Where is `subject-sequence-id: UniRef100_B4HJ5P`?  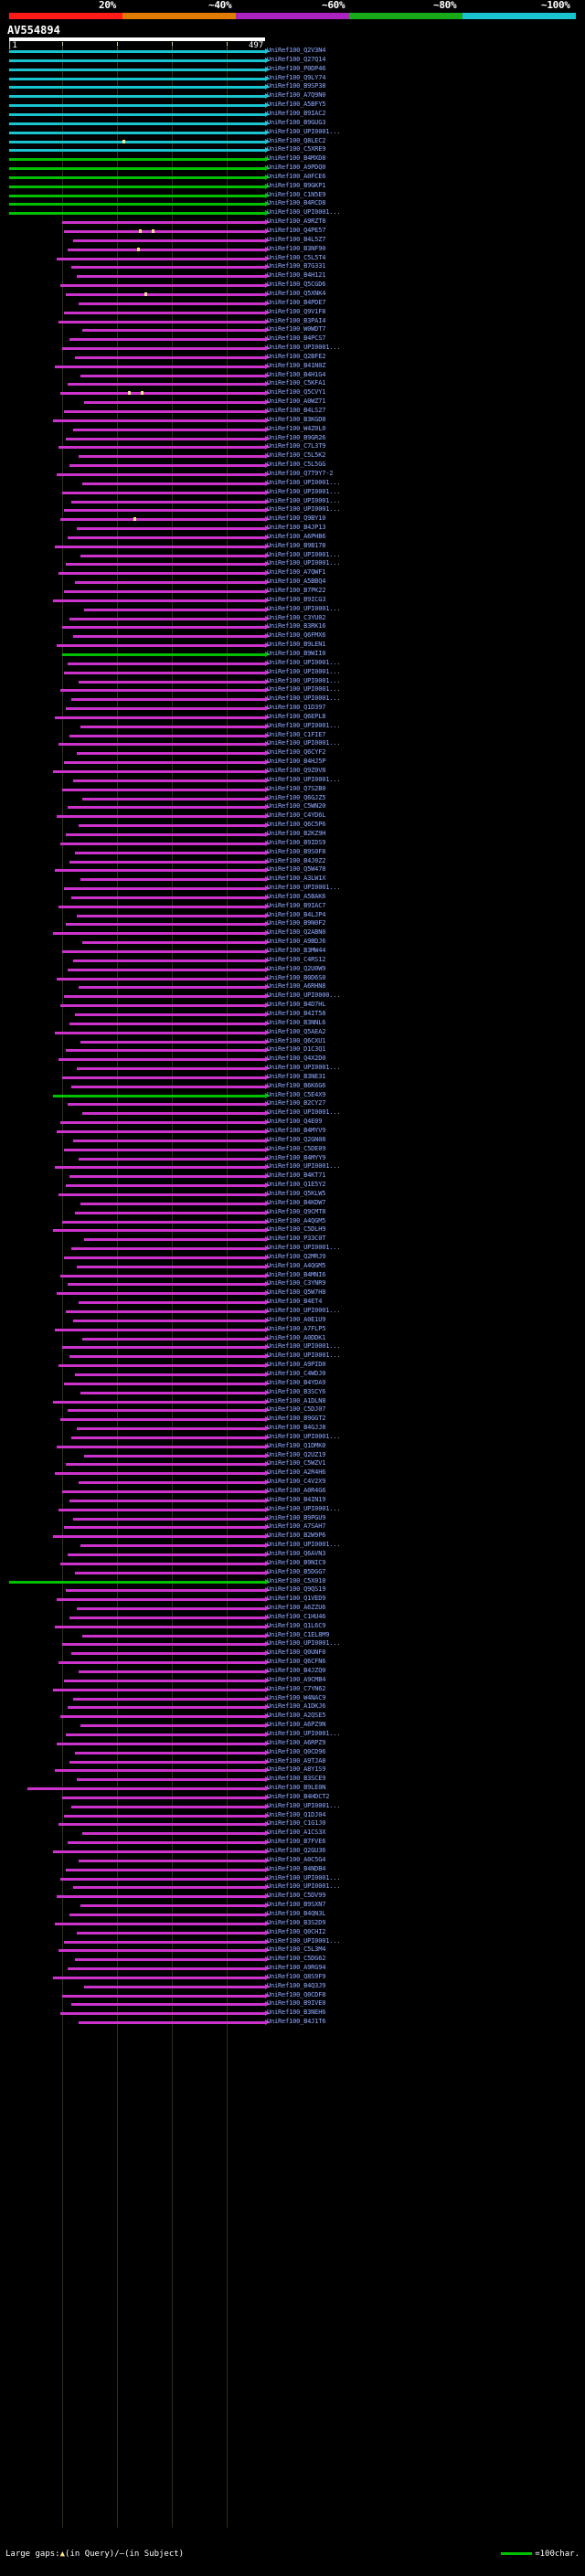
subject-sequence-id: UniRef100_B4HJ5P is located at coordinates (297, 762).